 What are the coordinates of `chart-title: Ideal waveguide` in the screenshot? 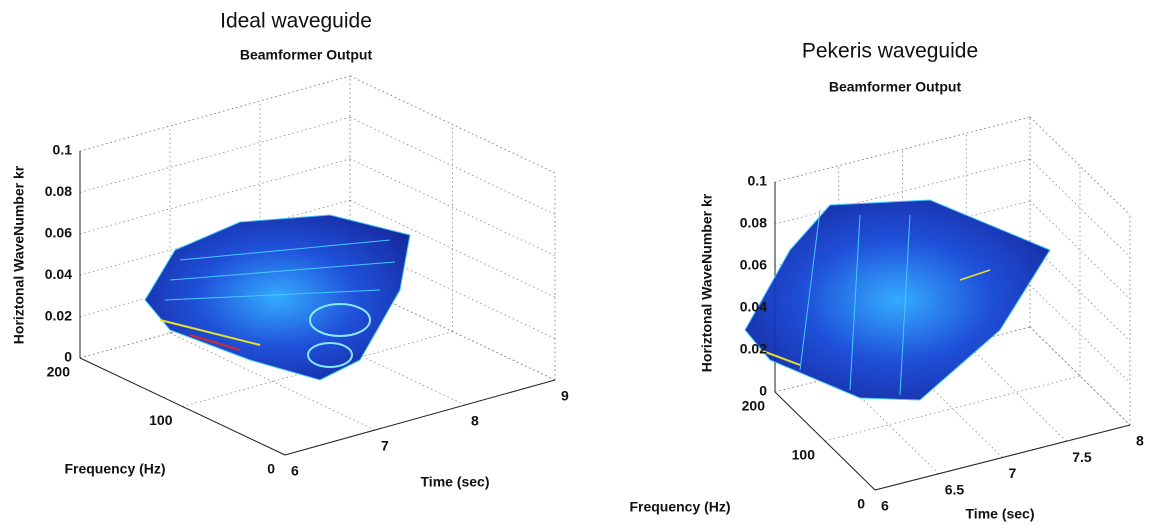 It's located at (296, 21).